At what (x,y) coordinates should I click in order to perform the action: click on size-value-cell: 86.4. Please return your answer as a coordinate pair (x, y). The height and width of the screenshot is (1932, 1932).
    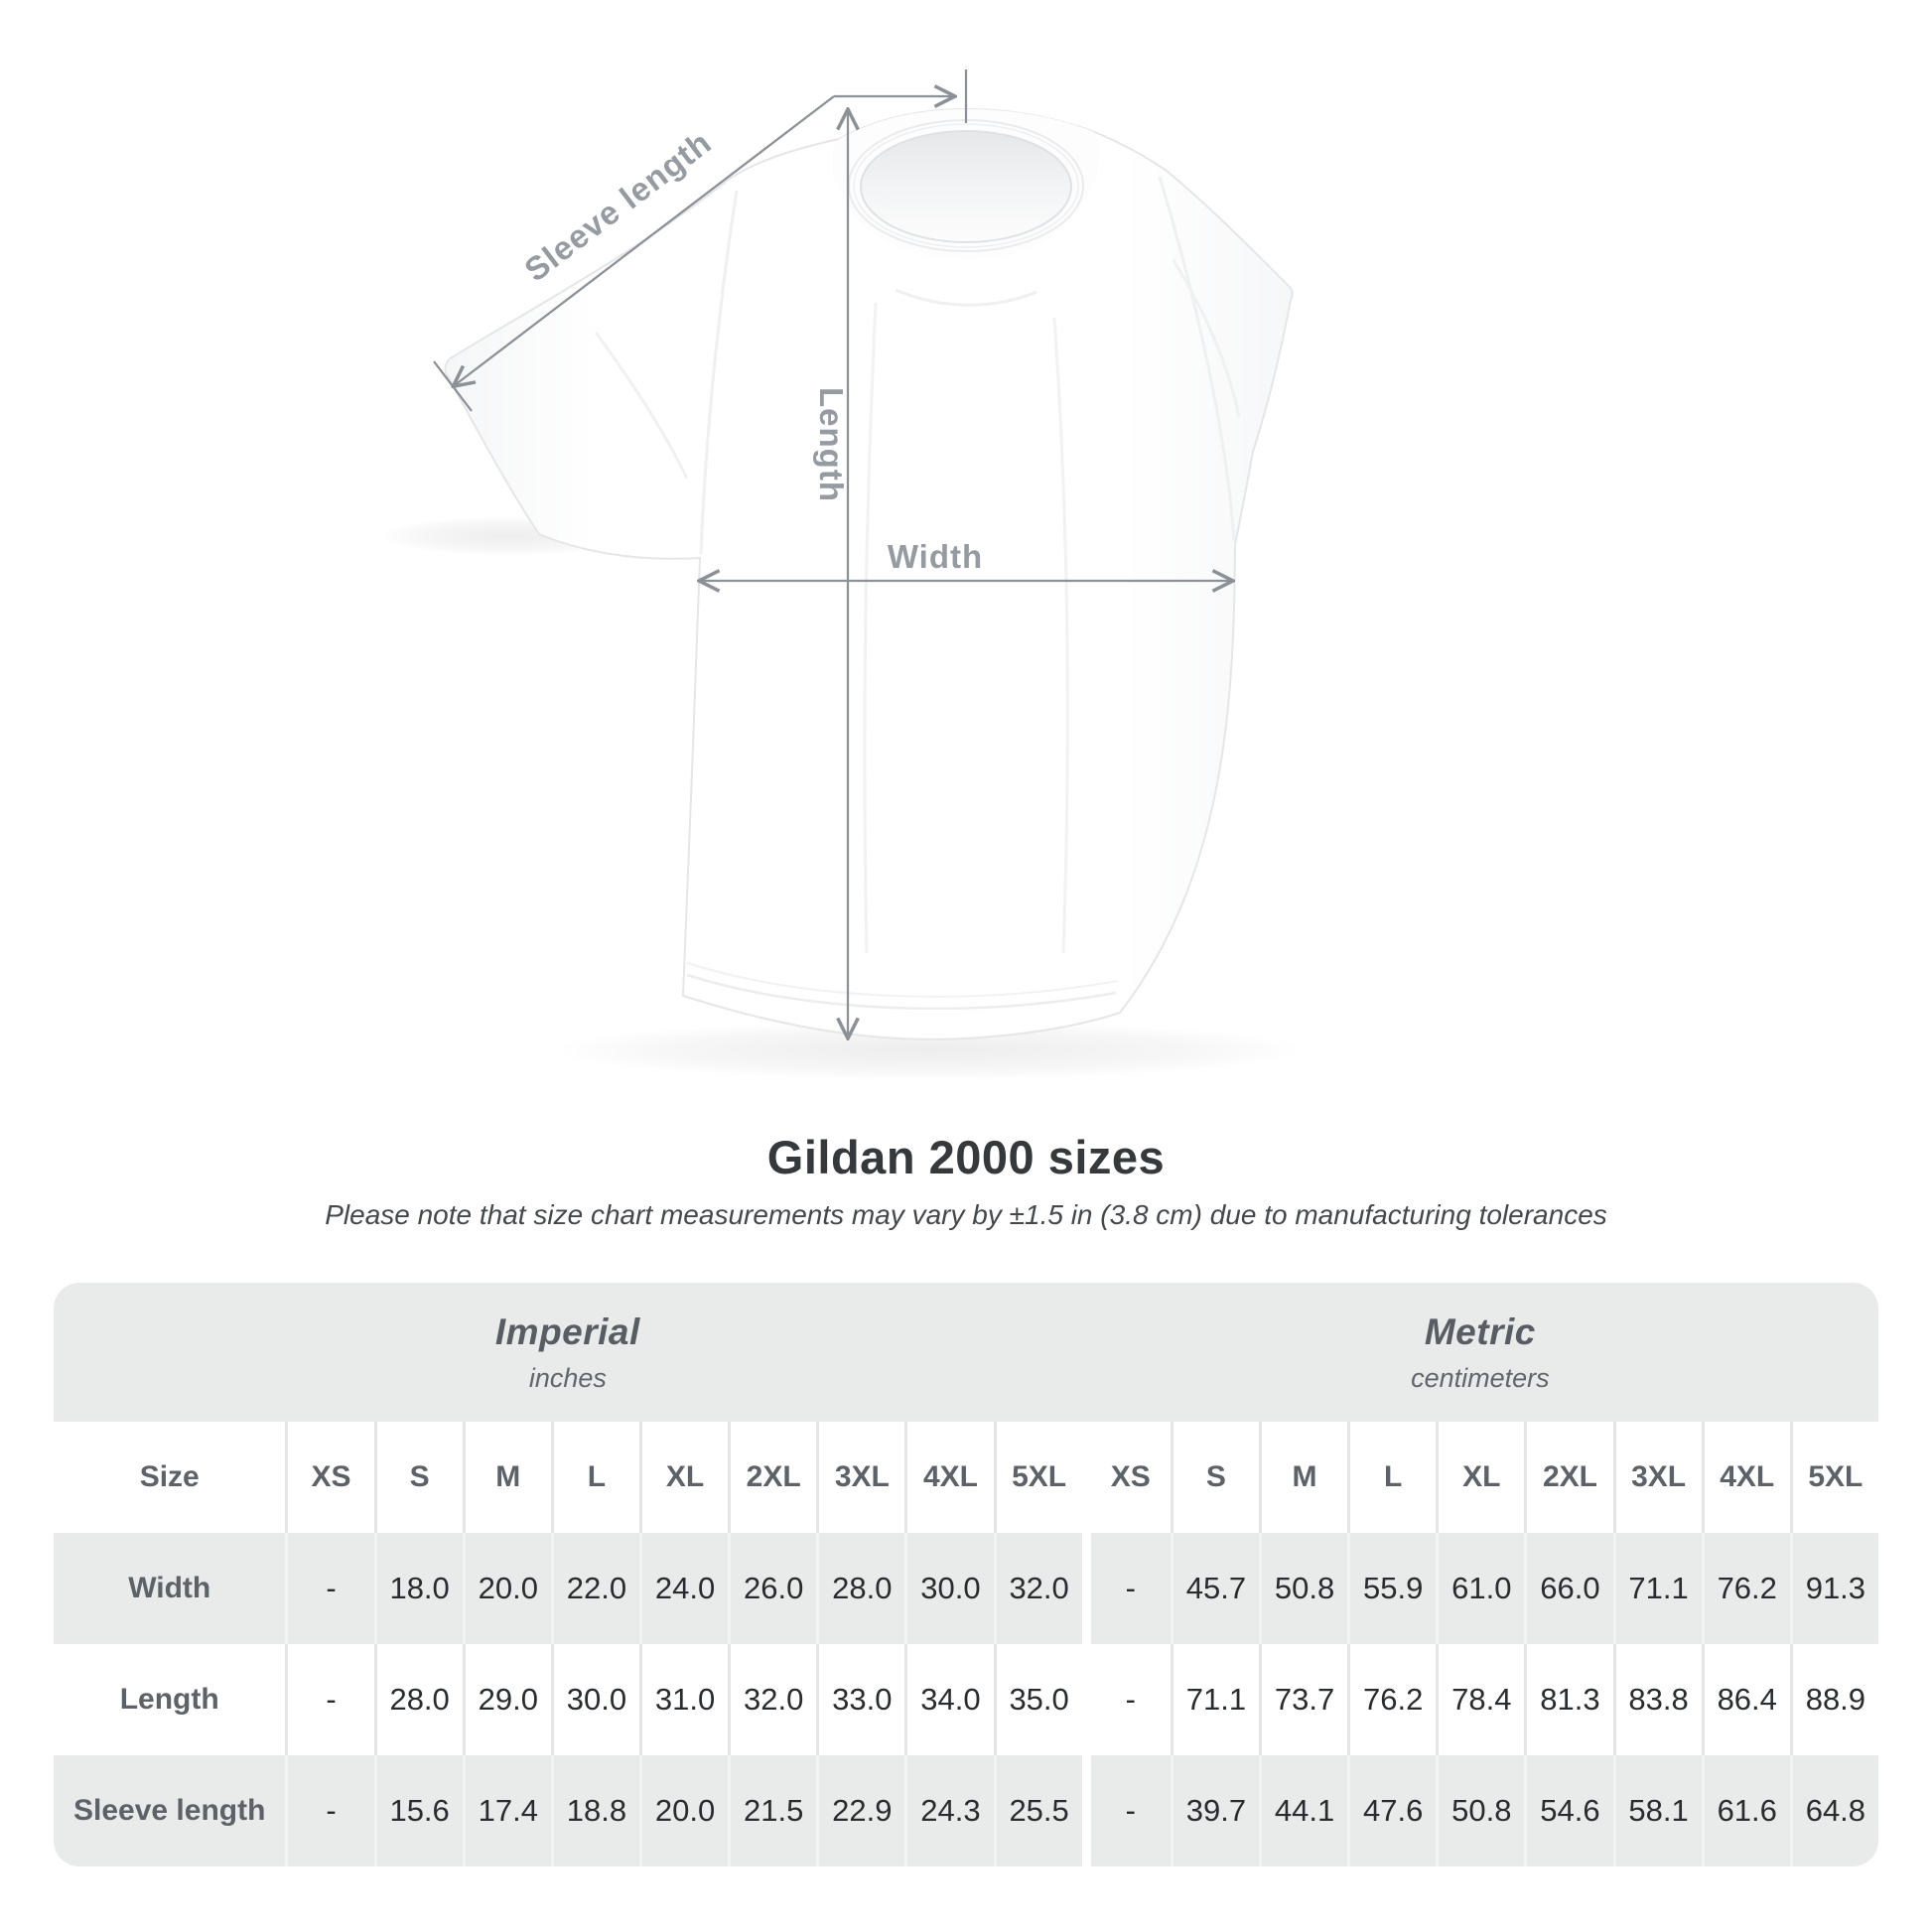
    Looking at the image, I should click on (1746, 1700).